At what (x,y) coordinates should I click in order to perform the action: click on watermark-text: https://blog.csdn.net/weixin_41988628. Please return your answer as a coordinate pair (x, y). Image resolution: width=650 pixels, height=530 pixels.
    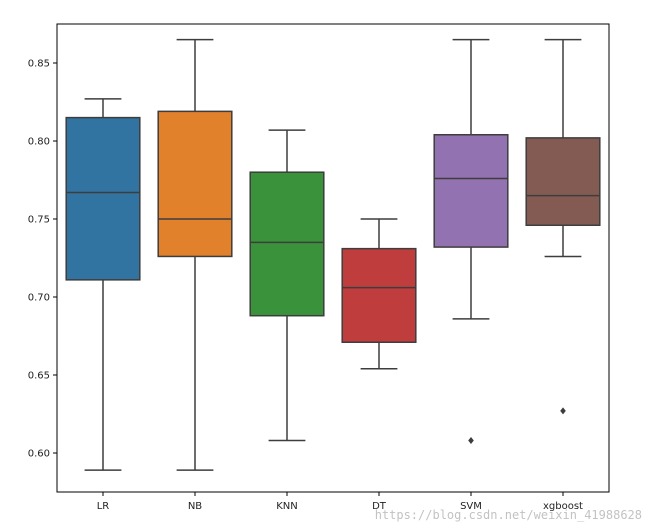
    Looking at the image, I should click on (508, 515).